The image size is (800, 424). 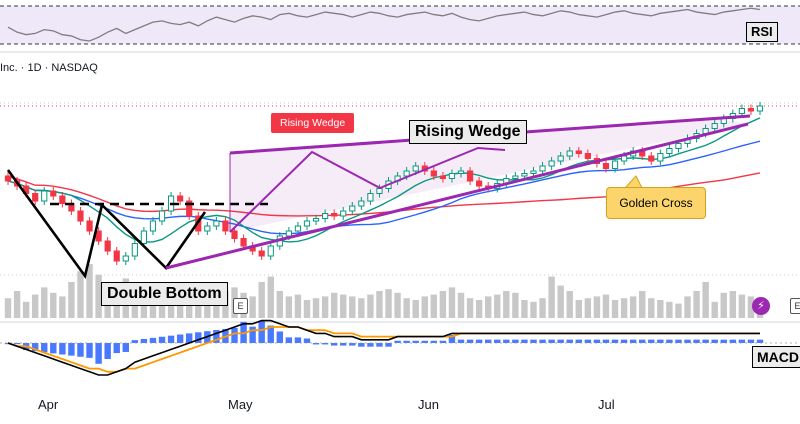 I want to click on symbol-header: Inc. · 1D · NASDAQ, so click(x=49, y=68).